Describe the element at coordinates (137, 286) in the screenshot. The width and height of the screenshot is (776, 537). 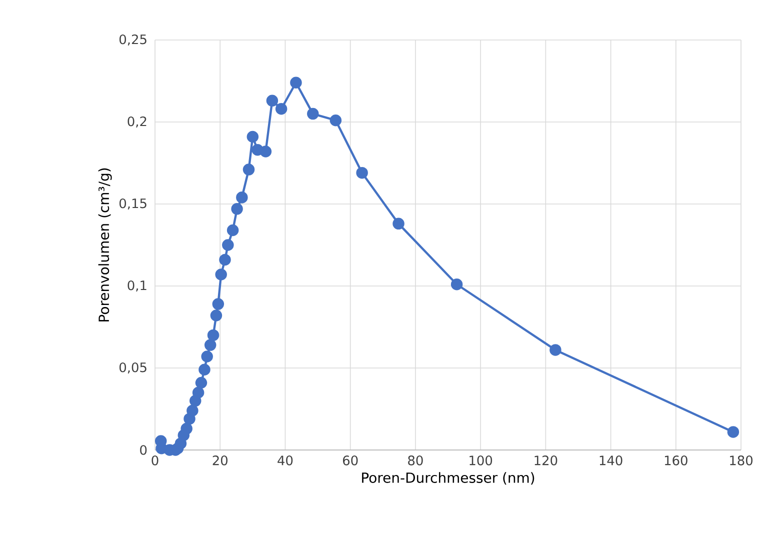
I see `y-tick-label: 0,1` at that location.